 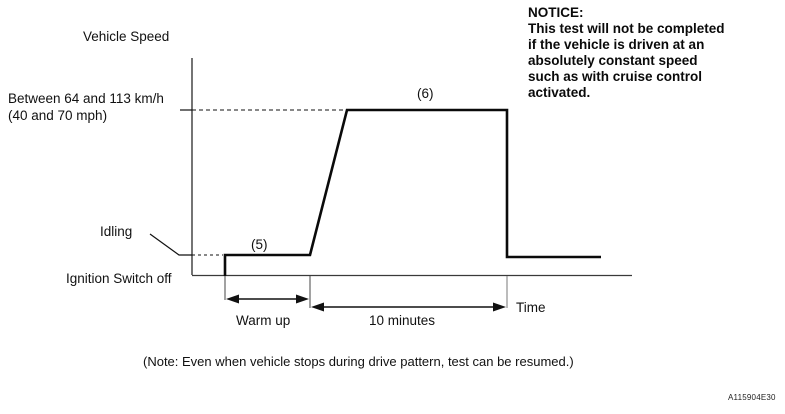 What do you see at coordinates (119, 278) in the screenshot?
I see `ignition-switch-off-label: Ignition Switch off` at bounding box center [119, 278].